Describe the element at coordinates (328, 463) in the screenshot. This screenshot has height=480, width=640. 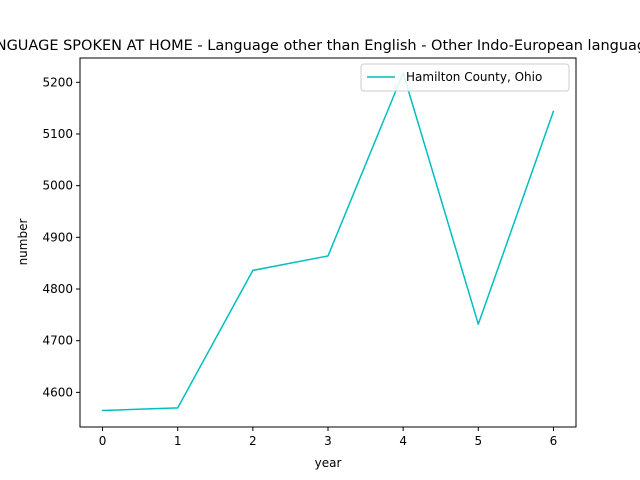
I see `x-axis-label: year` at that location.